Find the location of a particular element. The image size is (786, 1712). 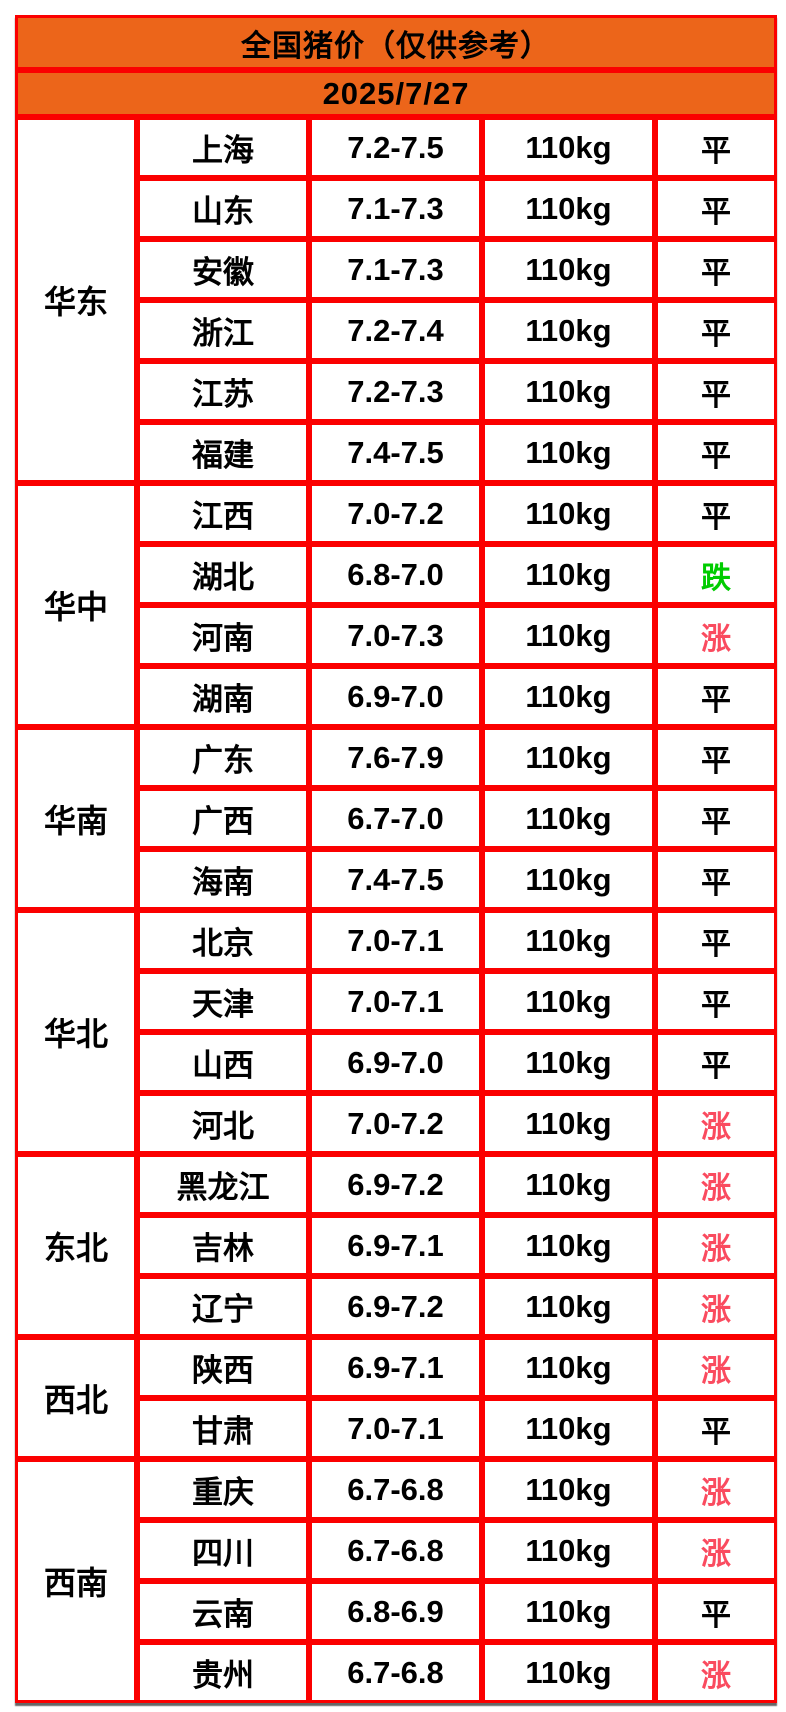

province-cell: 吉林 is located at coordinates (223, 1245).